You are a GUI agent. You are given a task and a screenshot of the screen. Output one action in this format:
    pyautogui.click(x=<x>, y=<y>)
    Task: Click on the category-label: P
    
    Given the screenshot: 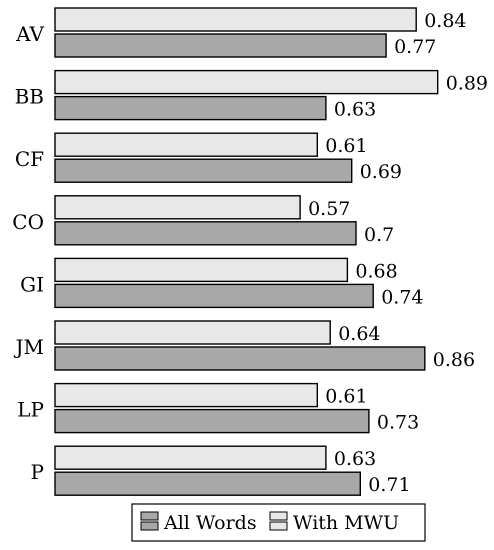 What is the action you would take?
    pyautogui.click(x=37, y=472)
    